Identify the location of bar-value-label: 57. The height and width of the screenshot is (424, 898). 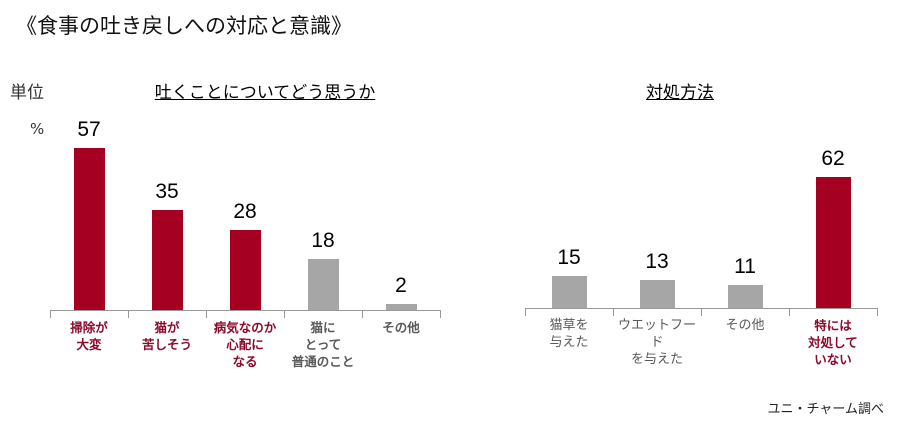
(89, 129).